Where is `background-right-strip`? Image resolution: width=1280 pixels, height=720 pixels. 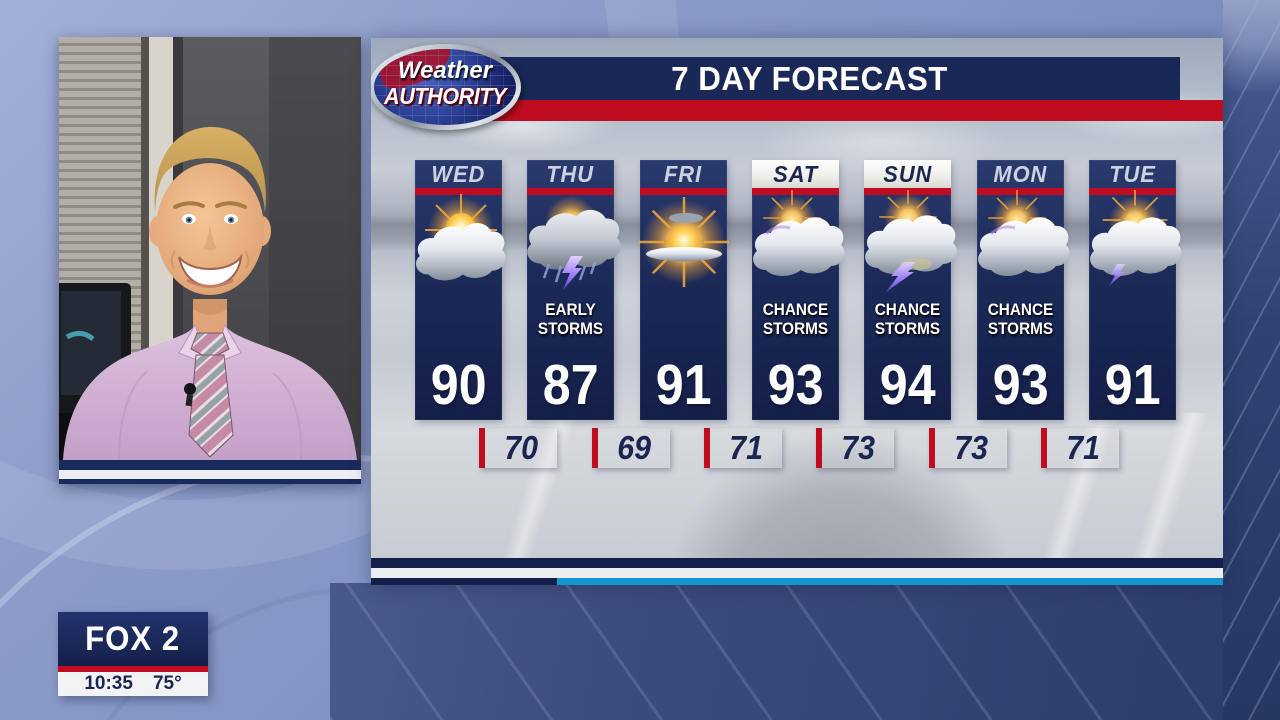 background-right-strip is located at coordinates (1251, 360).